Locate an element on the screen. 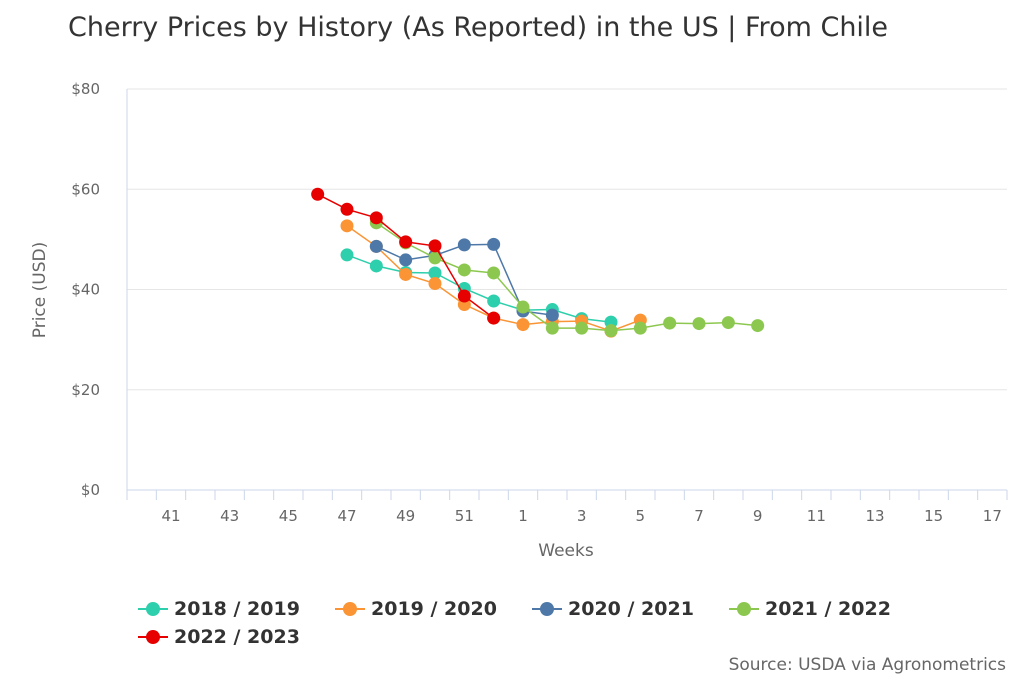 Image resolution: width=1024 pixels, height=683 pixels. x-tick-label: 41 is located at coordinates (170, 516).